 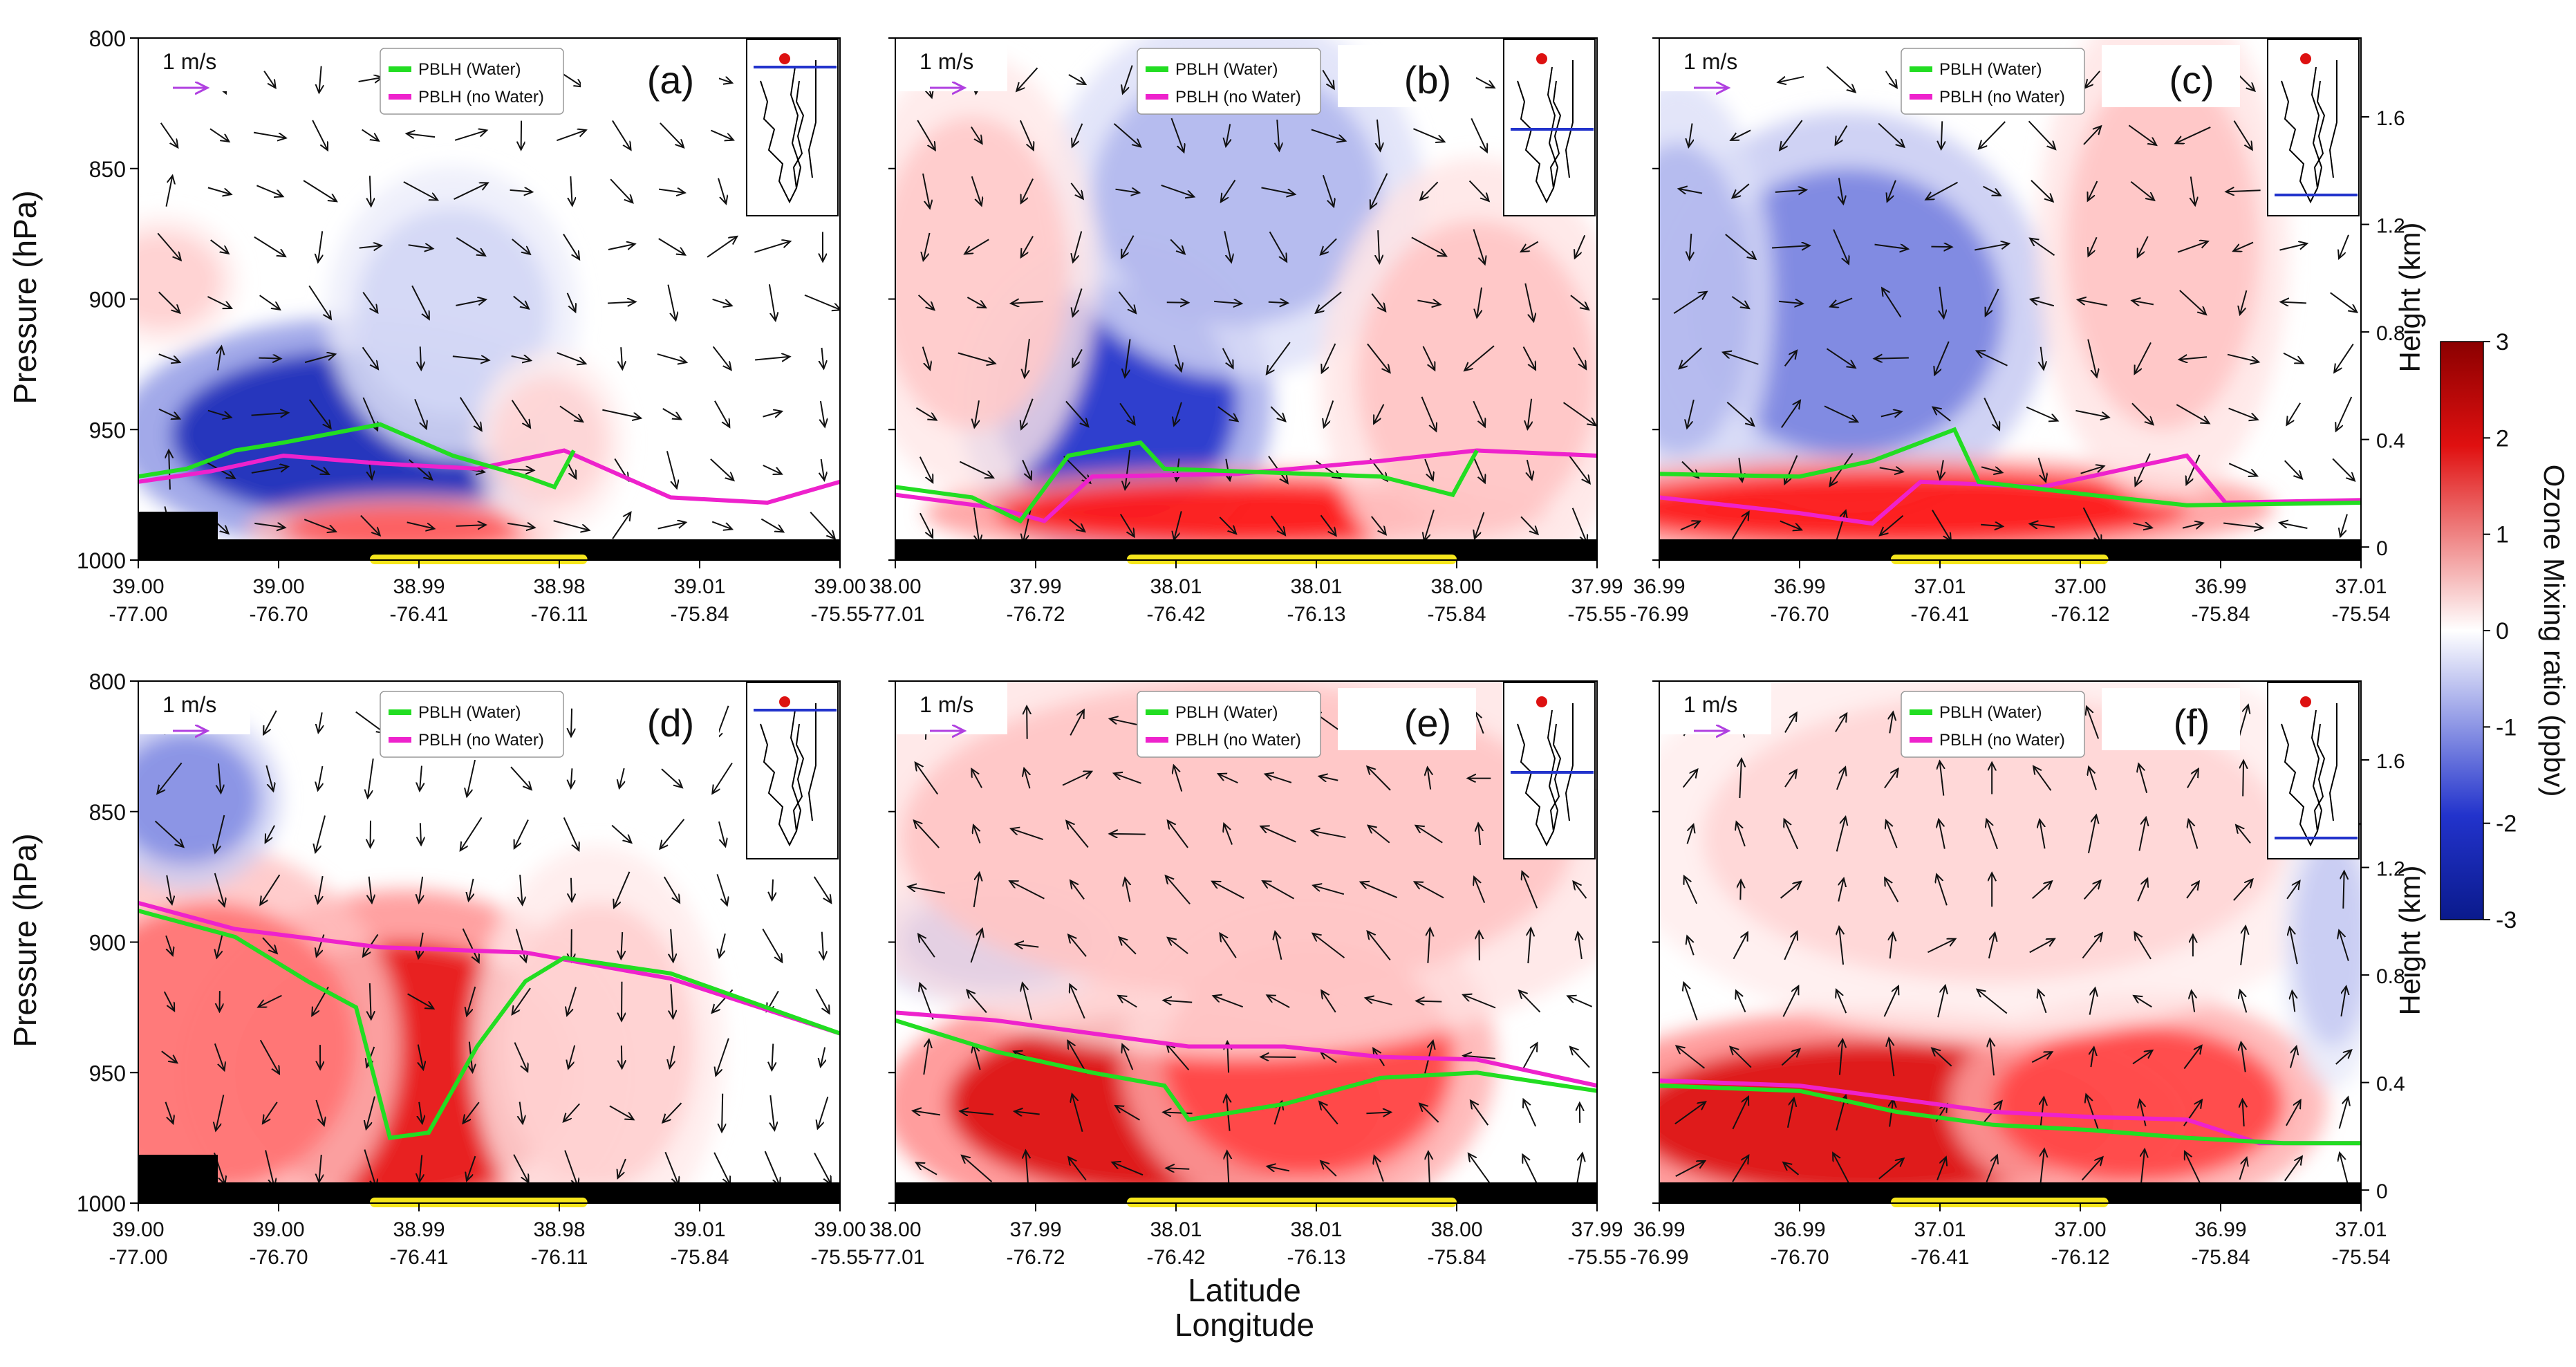 I want to click on x-tick-lat: 36.99, so click(x=2220, y=1229).